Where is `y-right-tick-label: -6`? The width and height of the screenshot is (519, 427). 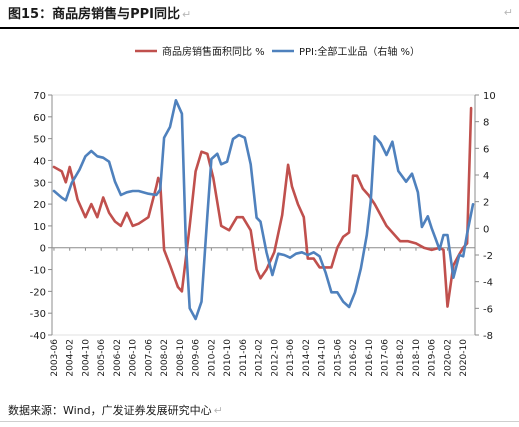
y-right-tick-label: -6 is located at coordinates (488, 309).